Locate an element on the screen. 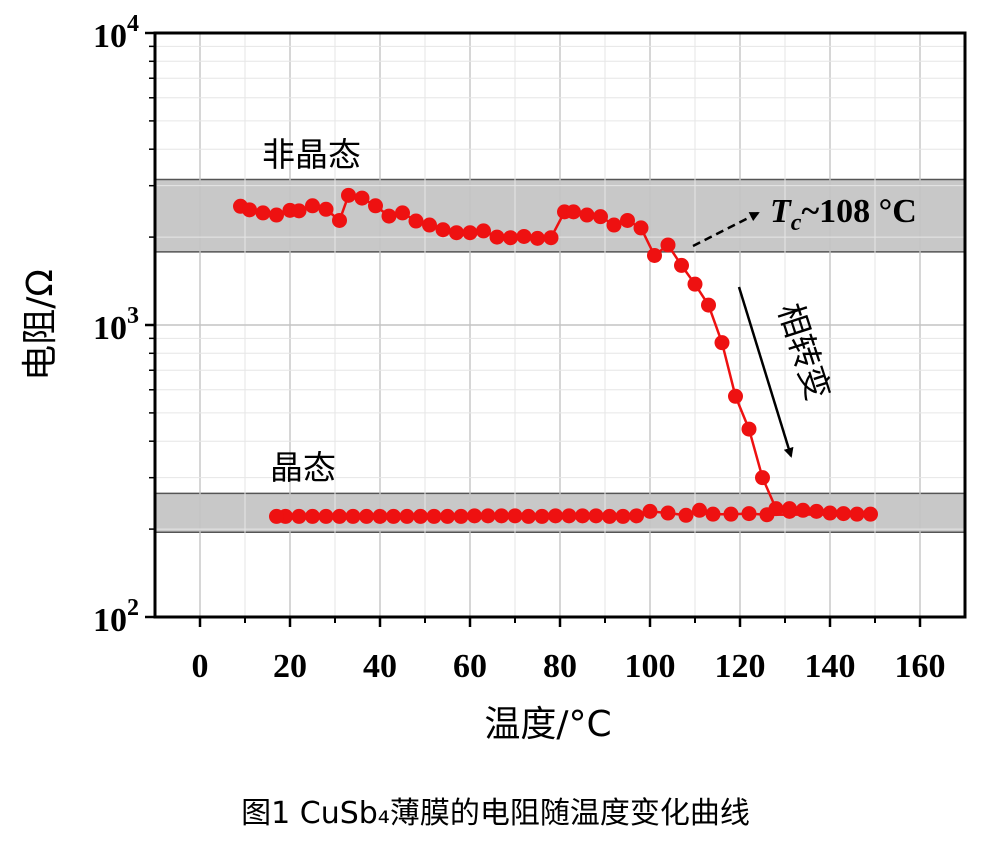 The image size is (991, 846). y-tick-label-exponent: 4 is located at coordinates (133, 24).